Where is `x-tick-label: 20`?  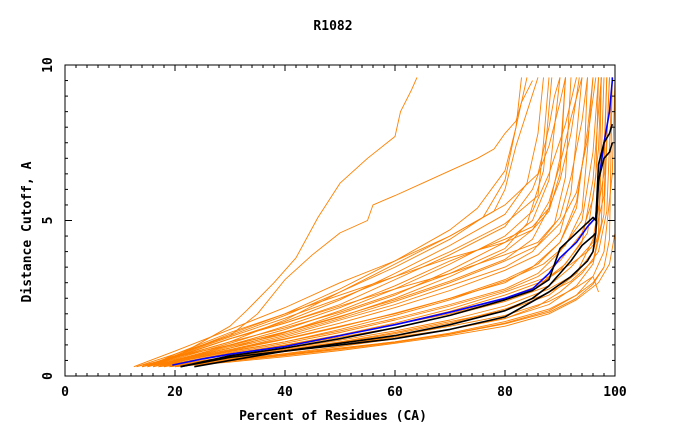 x-tick-label: 20 is located at coordinates (175, 392).